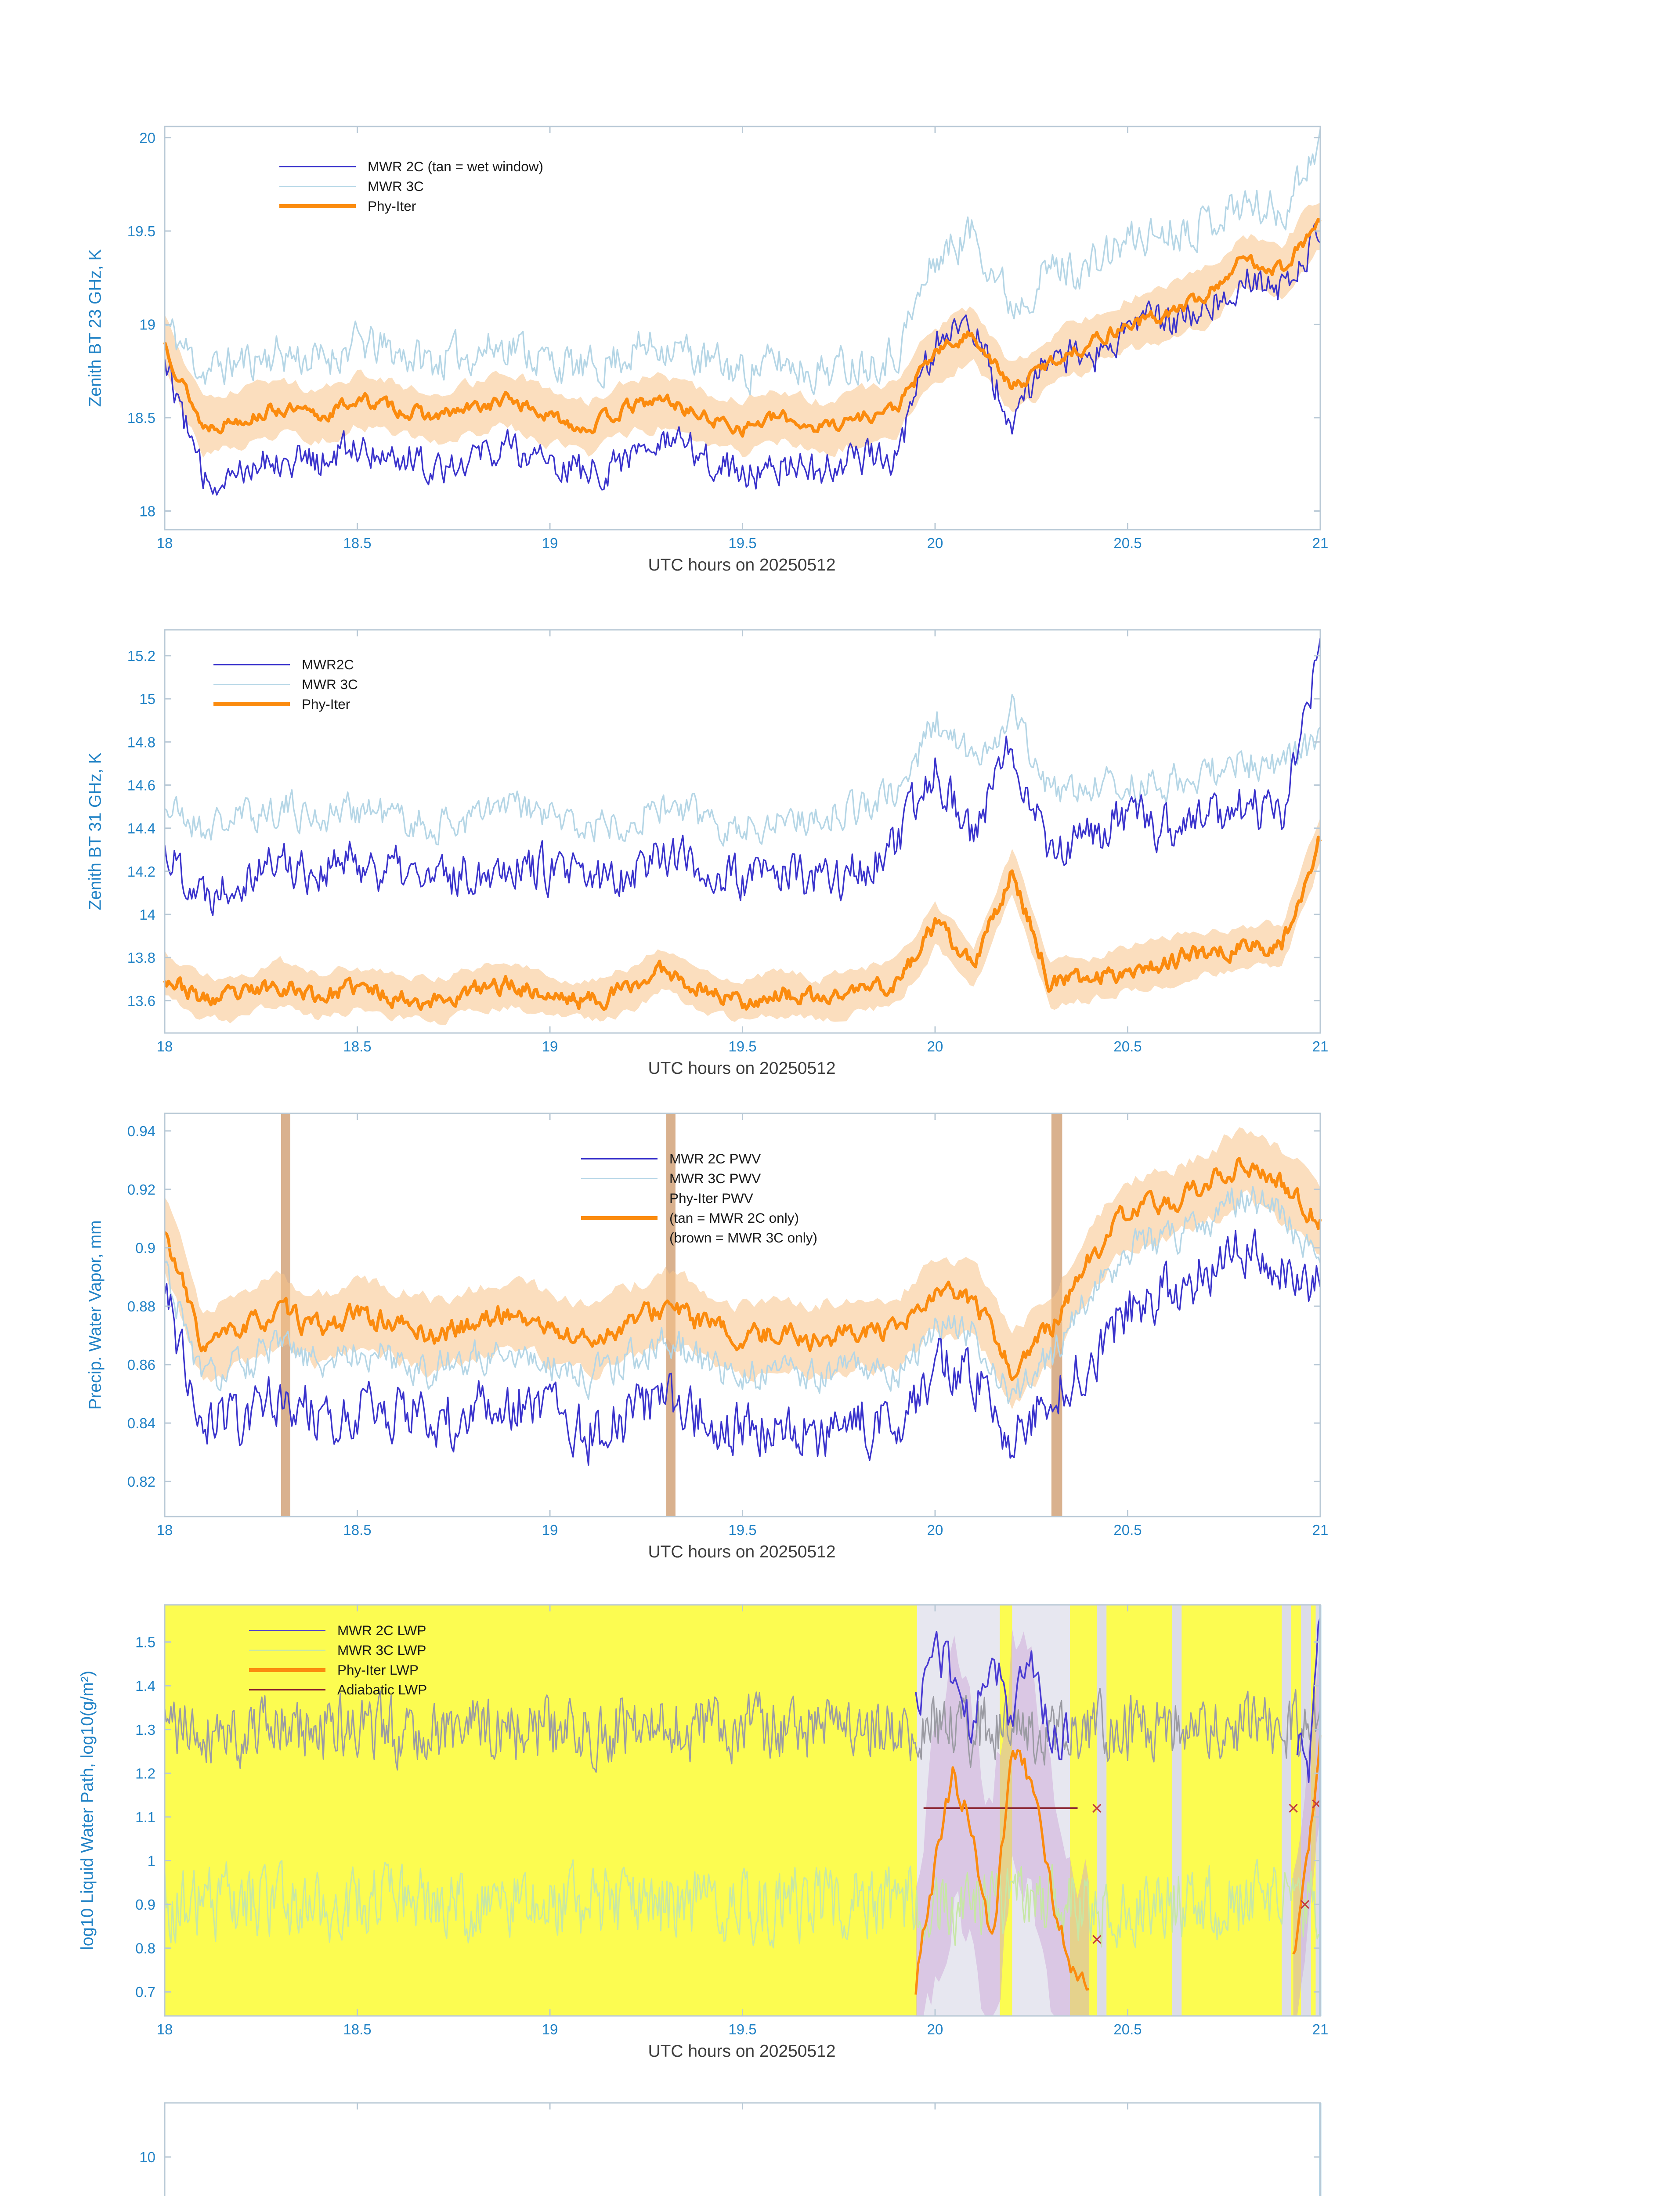 This screenshot has height=2196, width=1680. I want to click on svg-text: 1.4, so click(145, 1686).